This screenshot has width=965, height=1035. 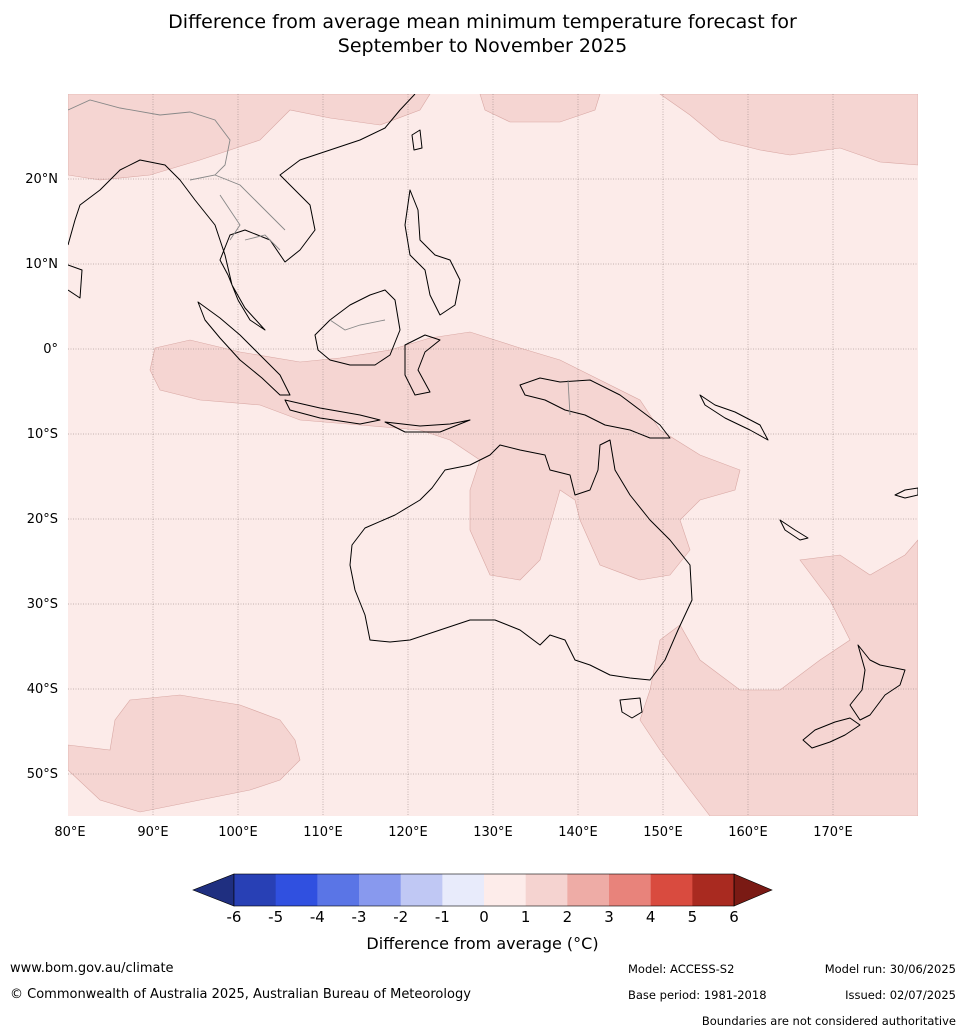 What do you see at coordinates (877, 682) in the screenshot?
I see `new-zealand-north-coastline` at bounding box center [877, 682].